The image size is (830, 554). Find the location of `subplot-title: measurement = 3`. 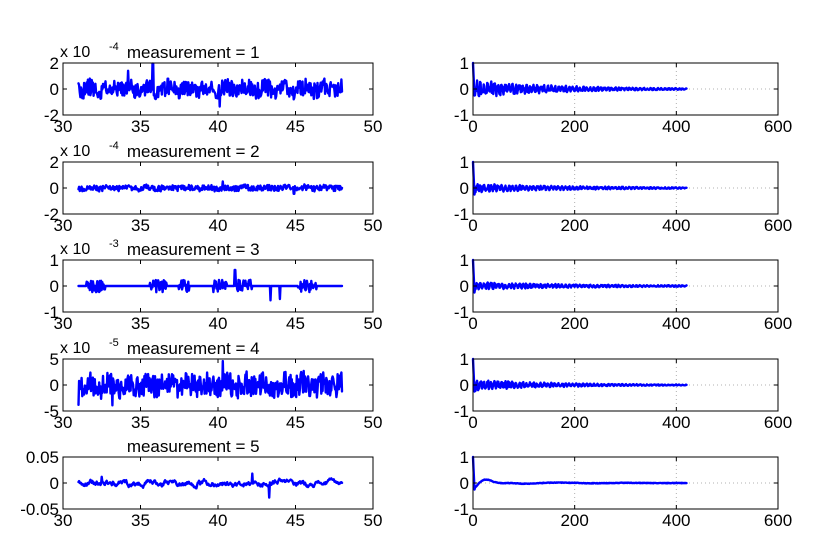

subplot-title: measurement = 3 is located at coordinates (193, 249).